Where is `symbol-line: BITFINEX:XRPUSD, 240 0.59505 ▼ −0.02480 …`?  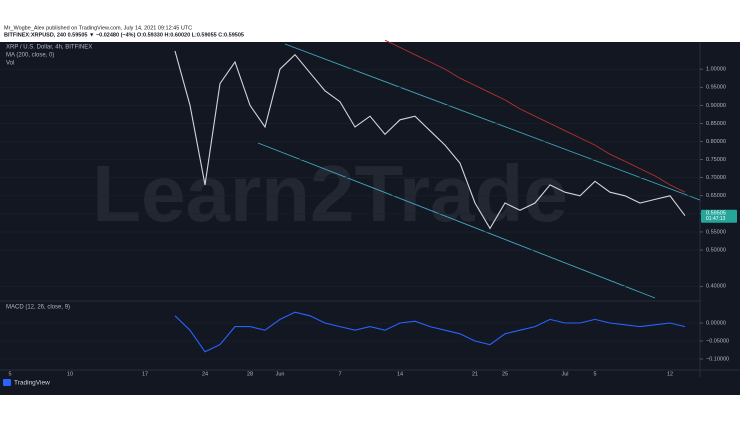
symbol-line: BITFINEX:XRPUSD, 240 0.59505 ▼ −0.02480 … is located at coordinates (124, 35).